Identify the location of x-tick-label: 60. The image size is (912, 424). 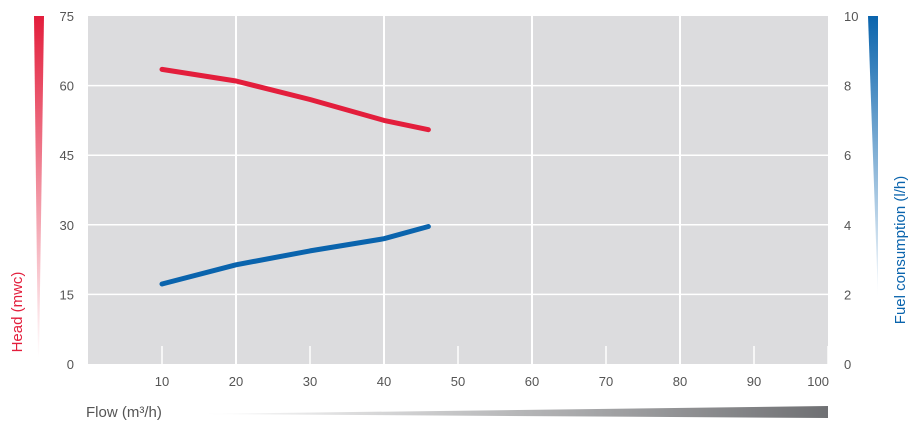
(532, 381).